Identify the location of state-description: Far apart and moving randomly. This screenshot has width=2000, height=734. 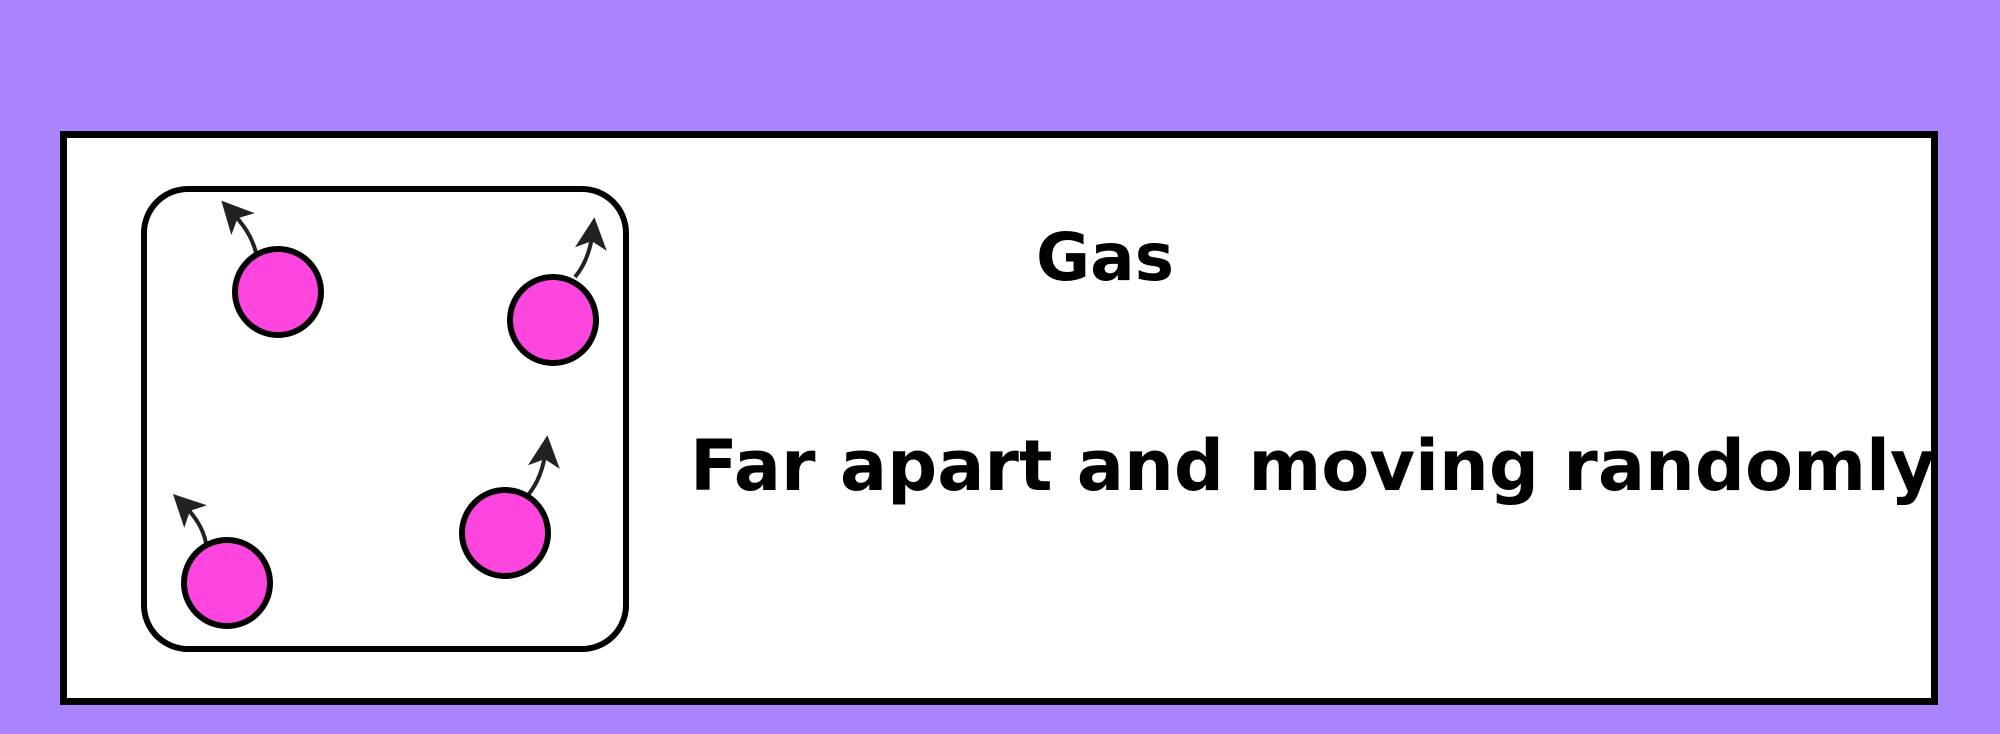
(1313, 466).